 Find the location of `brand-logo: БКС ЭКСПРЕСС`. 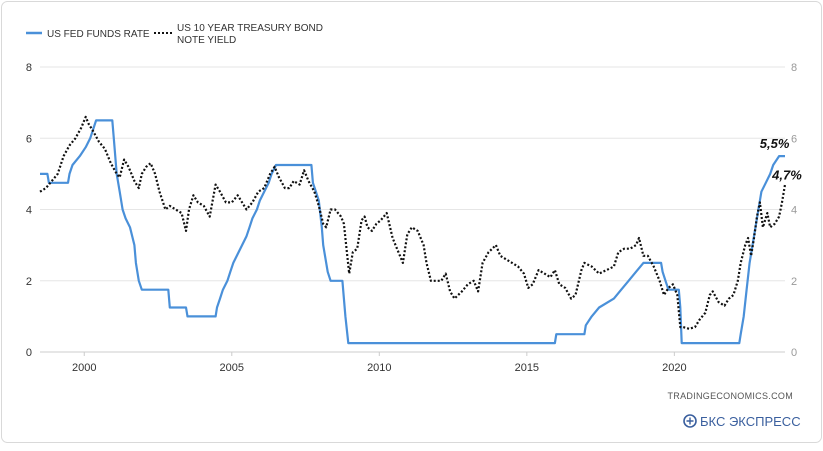

brand-logo: БКС ЭКСПРЕСС is located at coordinates (742, 421).